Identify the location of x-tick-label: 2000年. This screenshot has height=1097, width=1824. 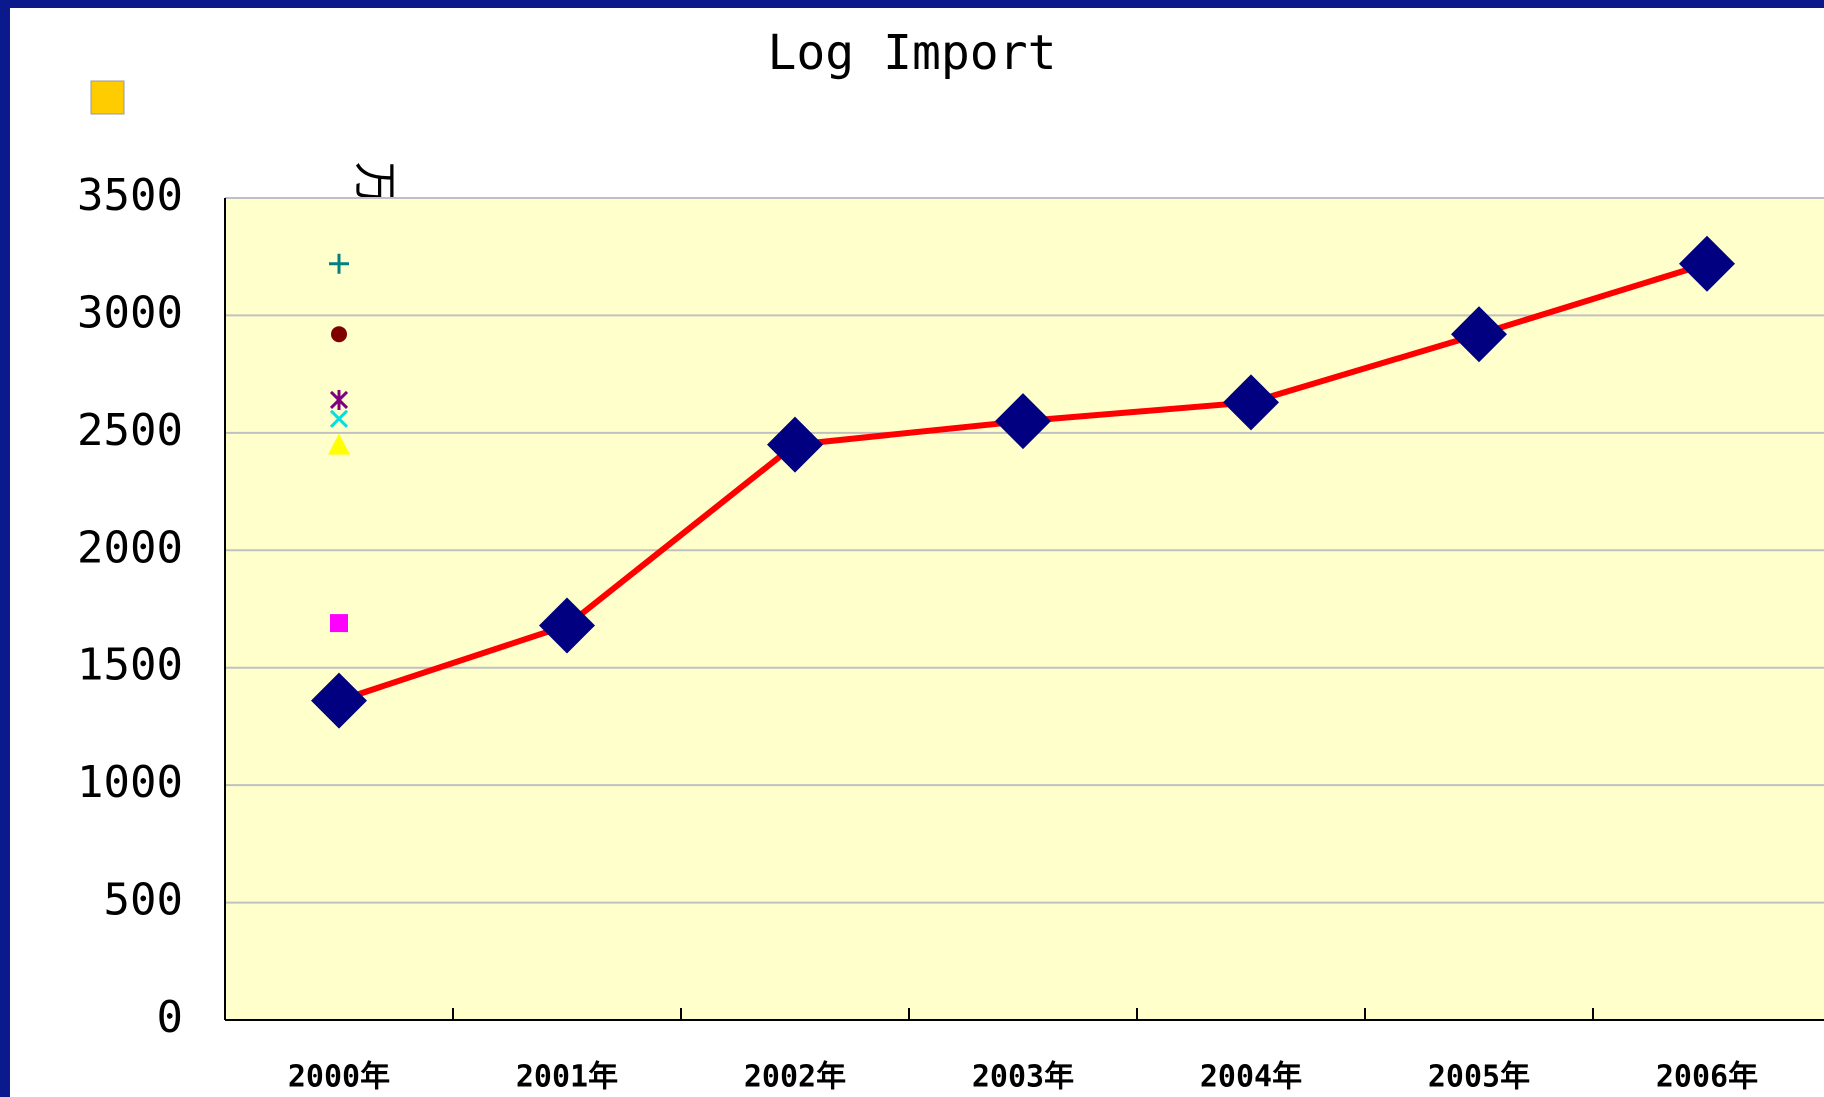
(339, 1077).